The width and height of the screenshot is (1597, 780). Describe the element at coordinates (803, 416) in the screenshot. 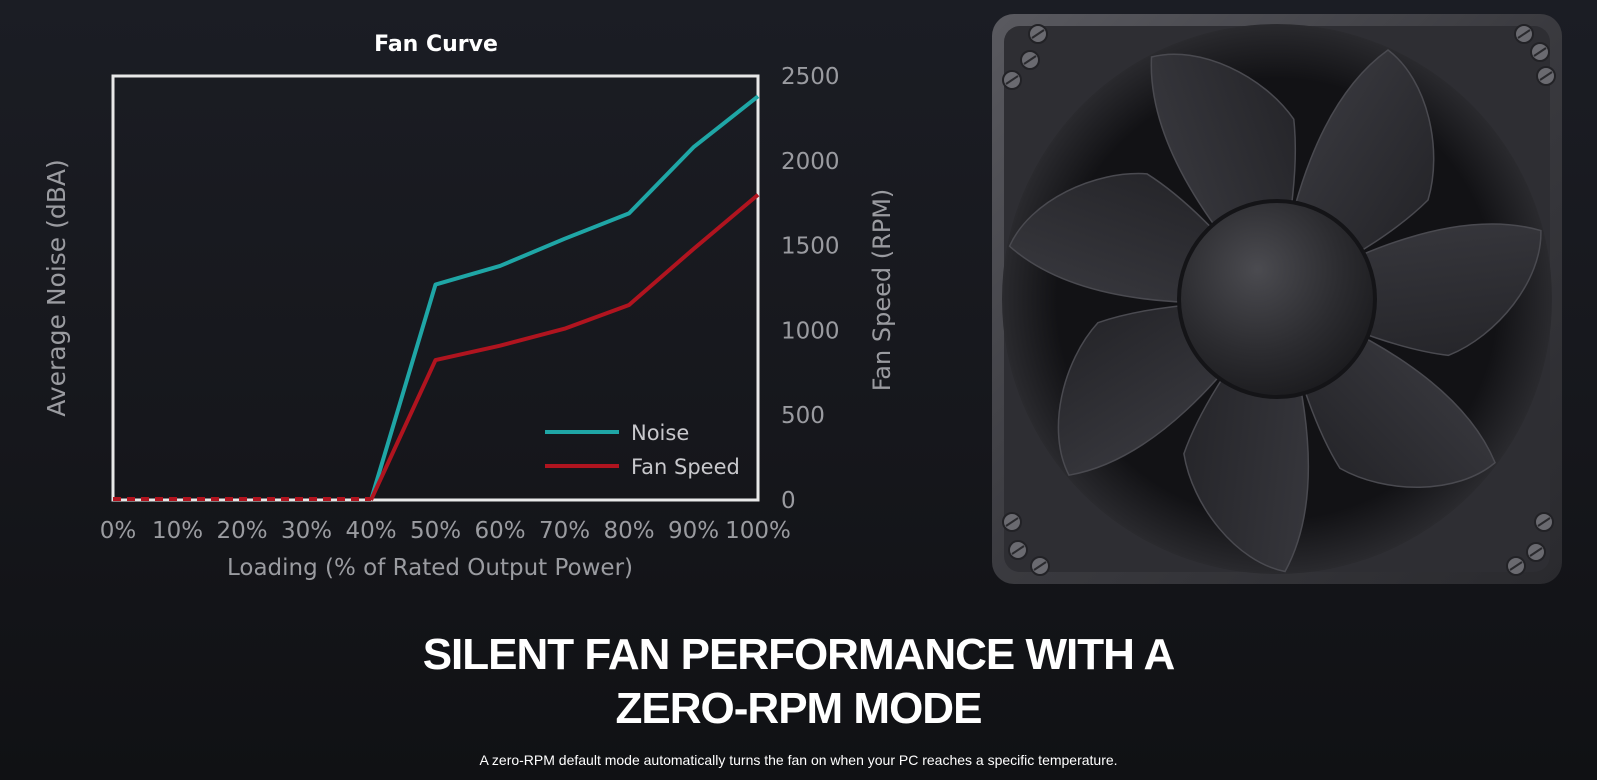

I see `y2-tick-label: 500` at that location.